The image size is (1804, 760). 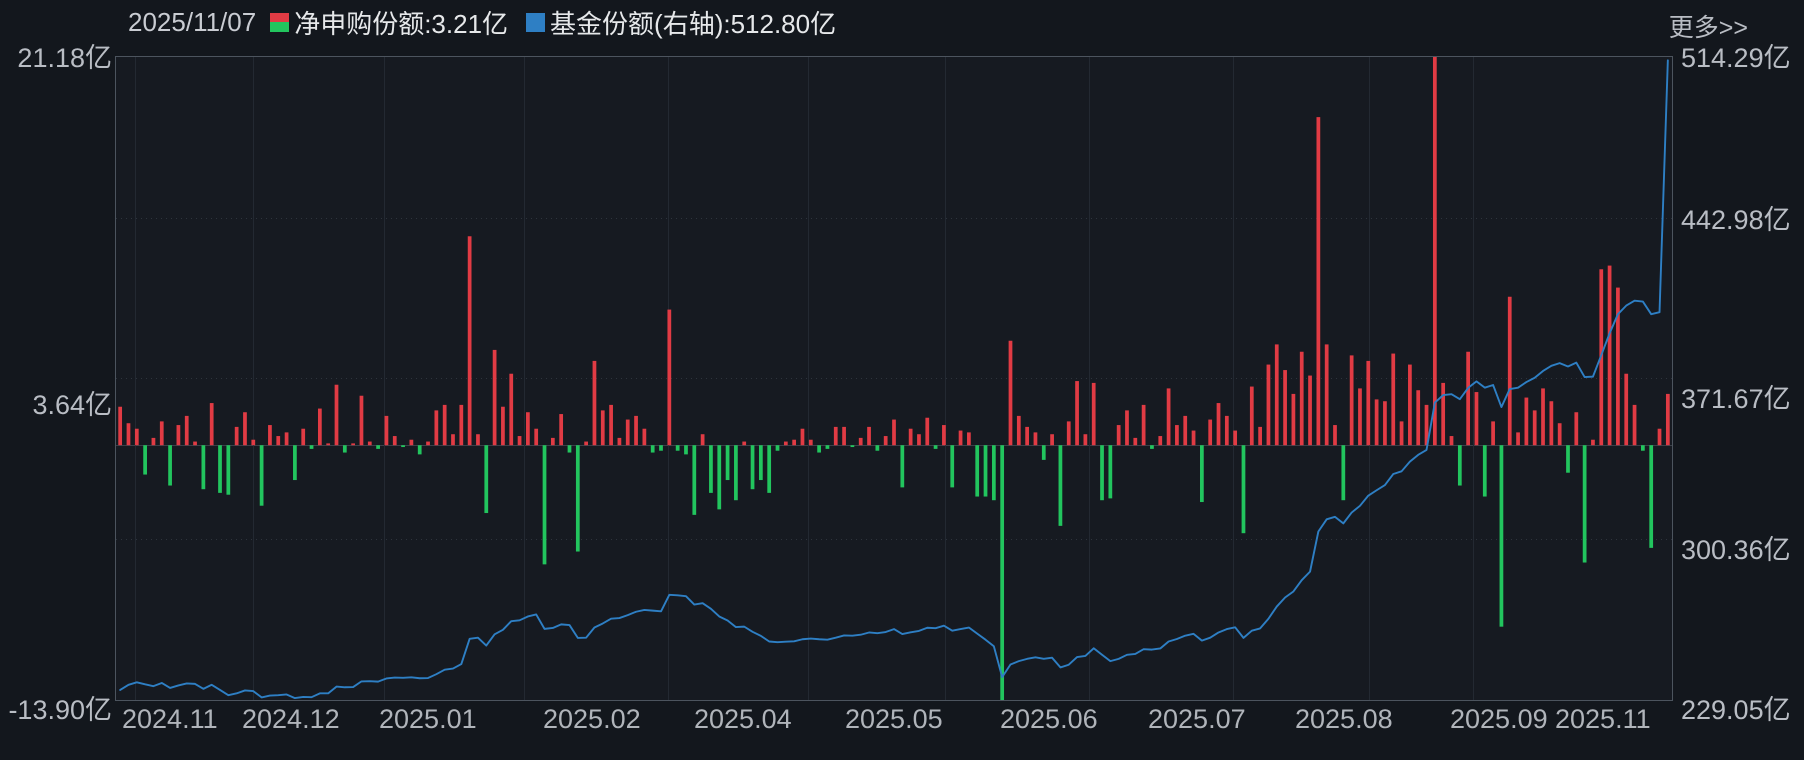 What do you see at coordinates (291, 719) in the screenshot?
I see `x-axis-tick-1: 2024.12` at bounding box center [291, 719].